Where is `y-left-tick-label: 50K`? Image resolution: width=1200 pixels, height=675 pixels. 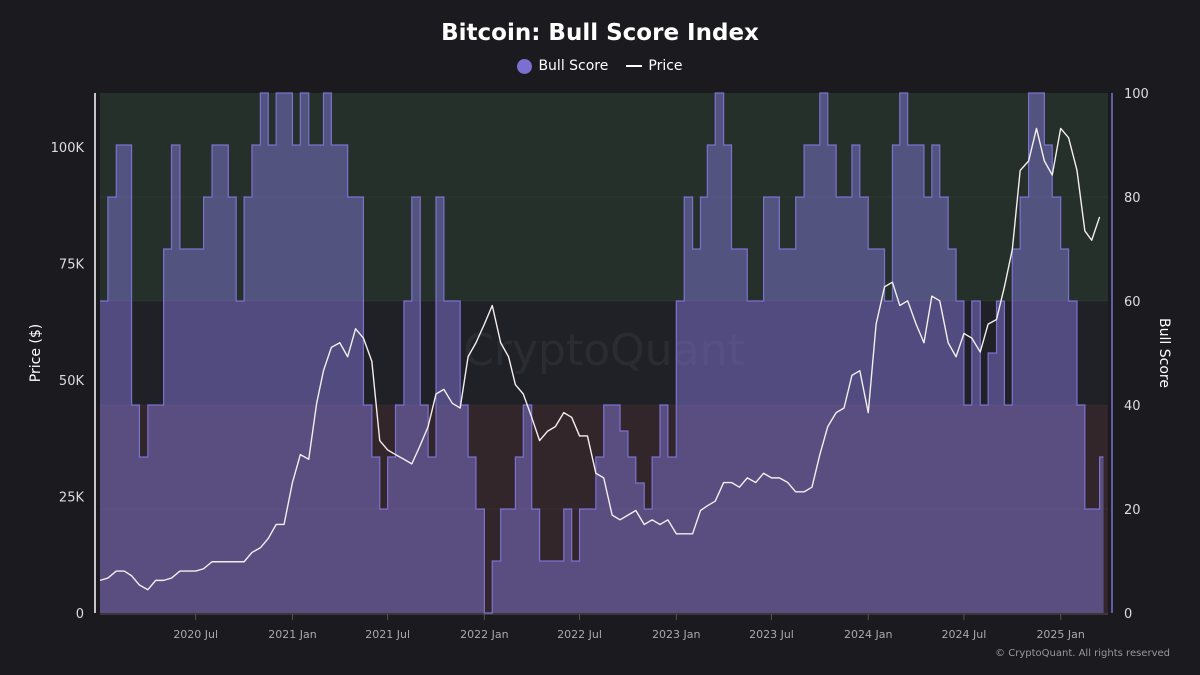
y-left-tick-label: 50K is located at coordinates (72, 381).